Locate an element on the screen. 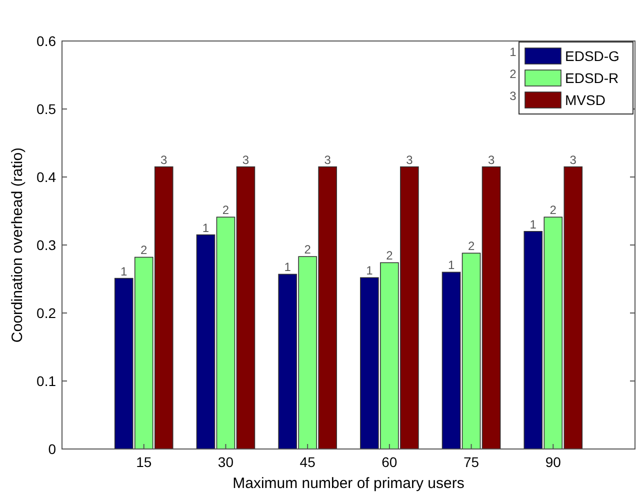 This screenshot has height=496, width=639. legend-label: EDSD-G is located at coordinates (592, 56).